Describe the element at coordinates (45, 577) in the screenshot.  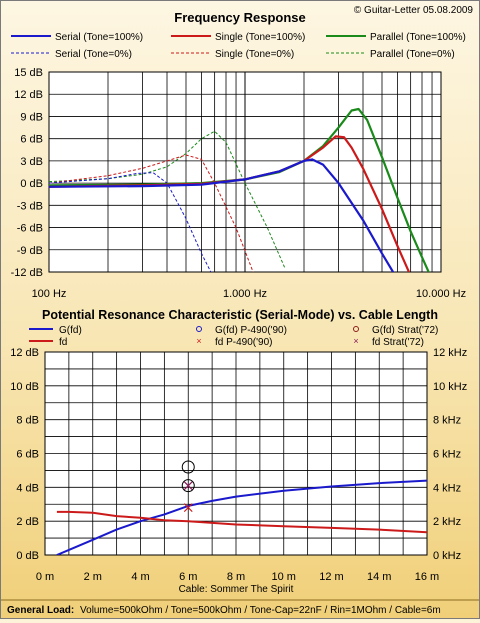
I see `bottom-x-tick-label: 0 m` at that location.